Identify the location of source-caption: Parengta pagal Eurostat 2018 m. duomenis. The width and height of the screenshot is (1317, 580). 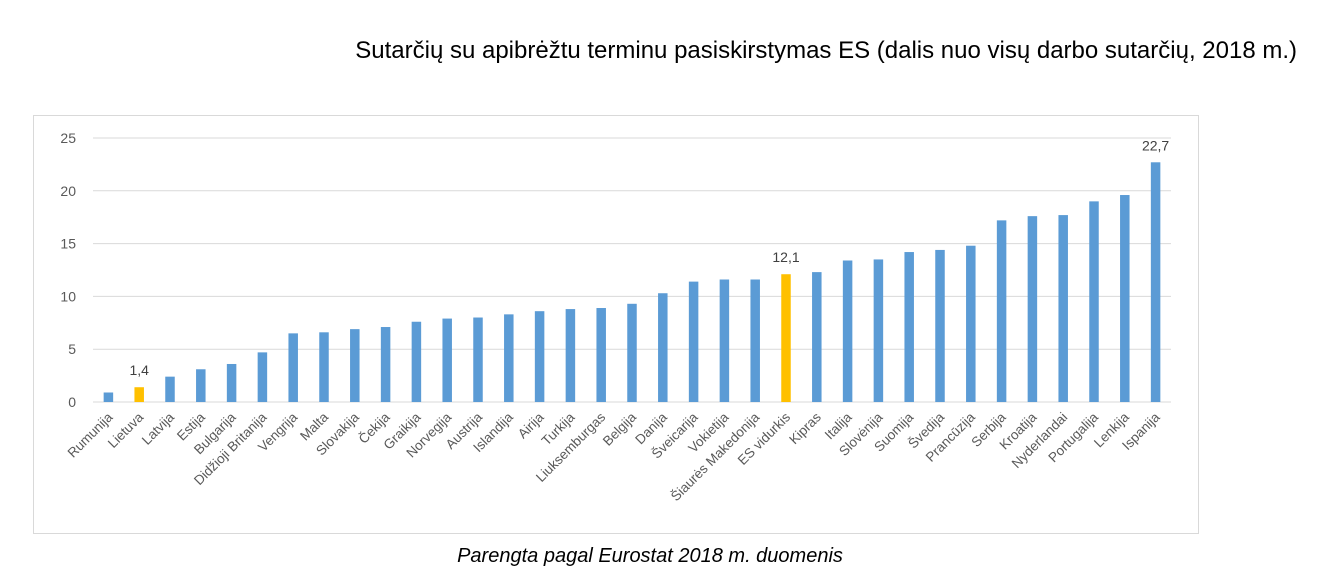
(650, 556).